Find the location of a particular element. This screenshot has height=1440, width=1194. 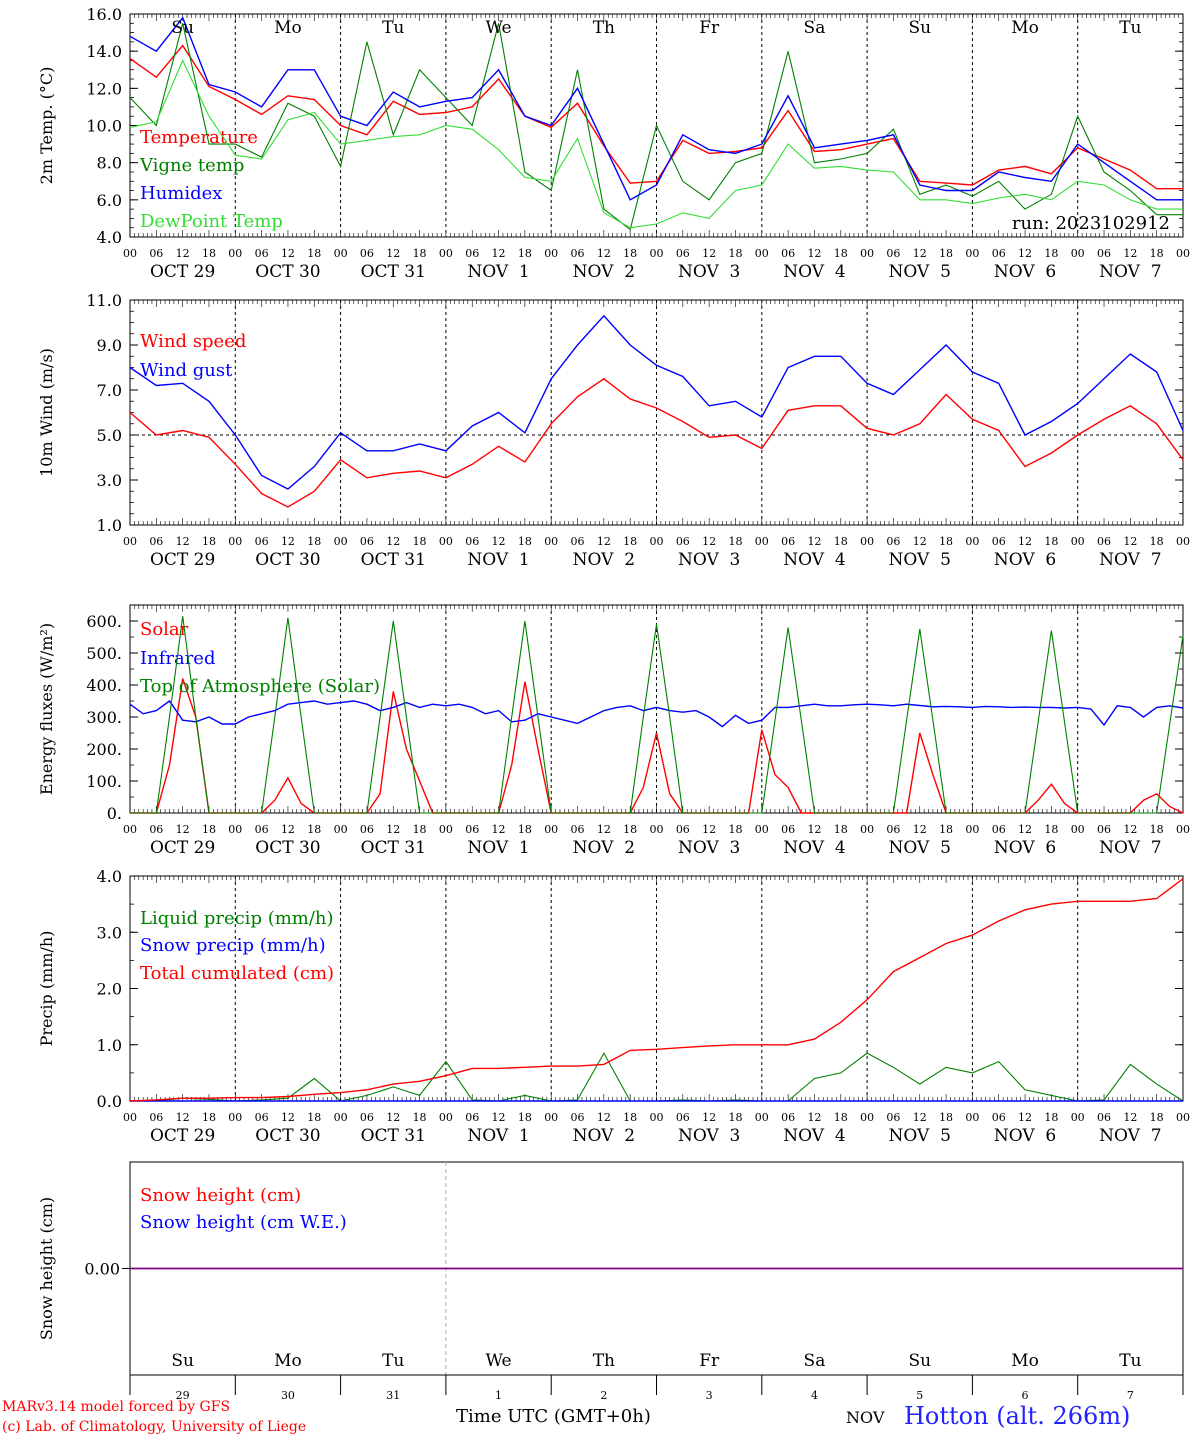

legend-entry: DewPoint Temp is located at coordinates (211, 221).